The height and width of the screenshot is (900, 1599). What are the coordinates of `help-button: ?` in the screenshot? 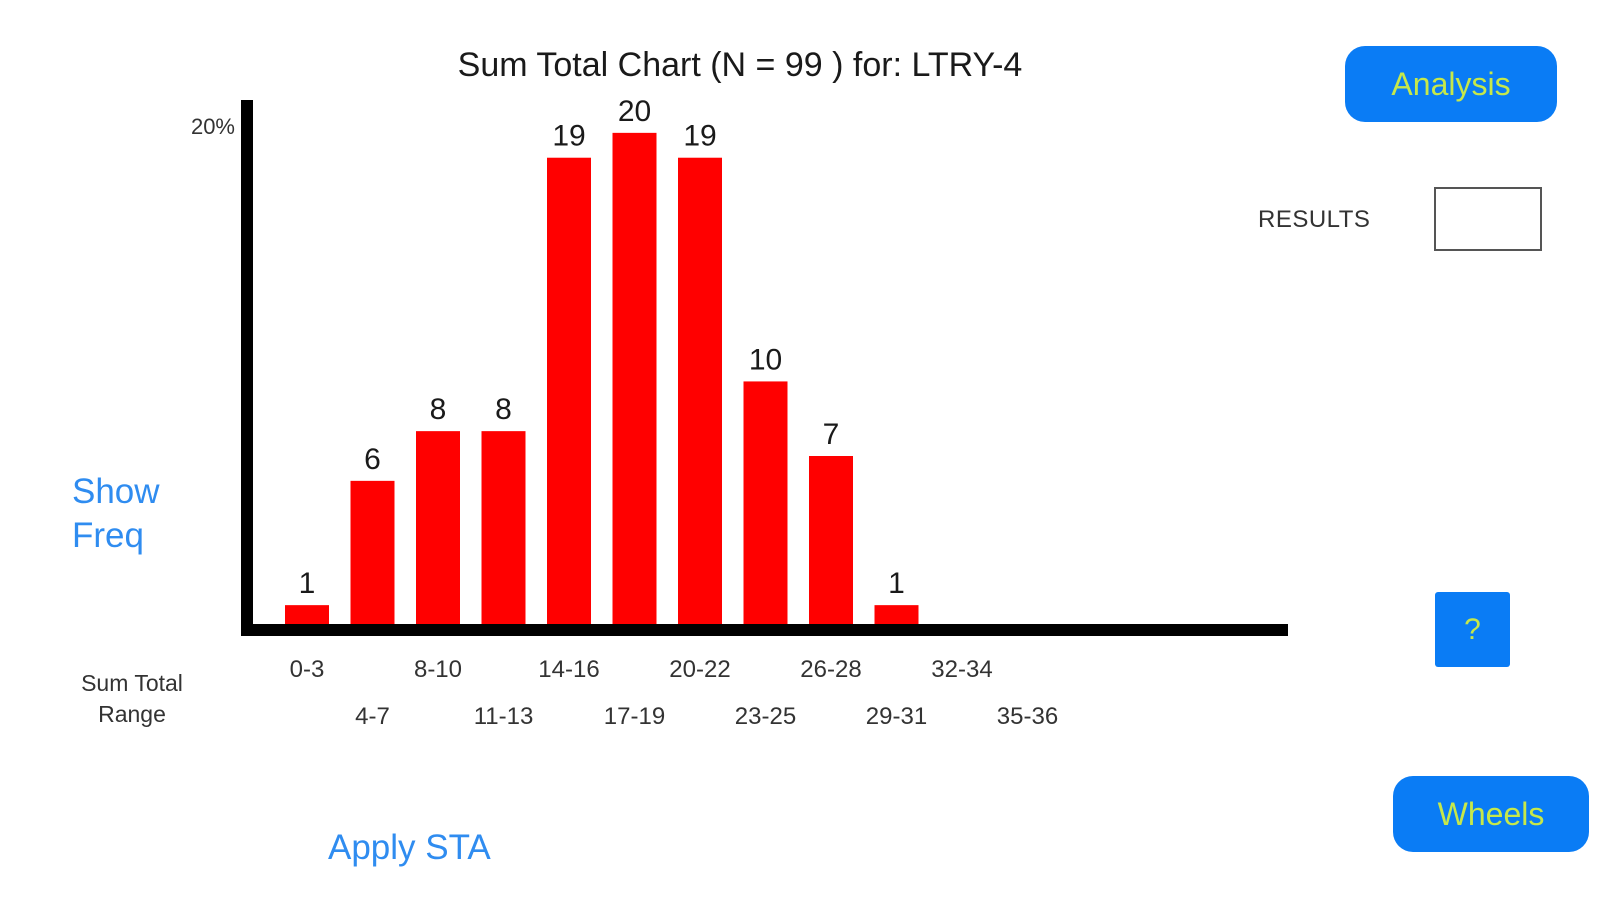 It's located at (1472, 629).